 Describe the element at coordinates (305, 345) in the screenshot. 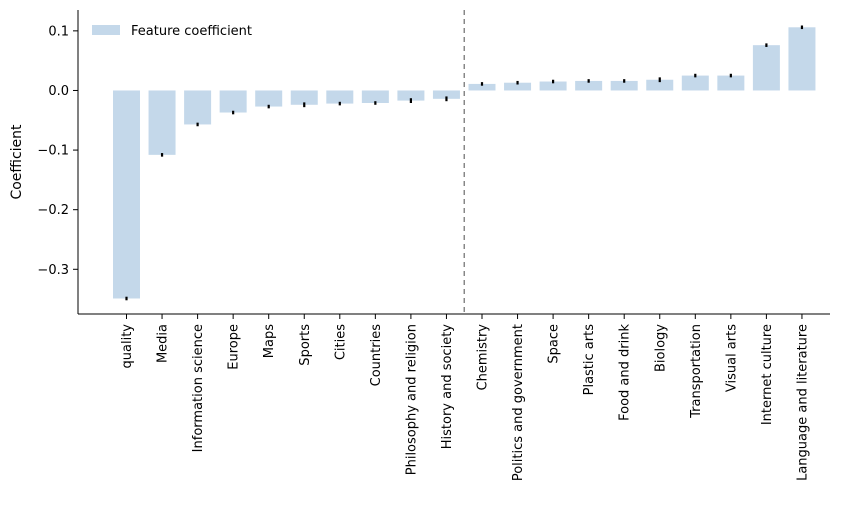

I see `x-tick-label-5: Sports` at that location.